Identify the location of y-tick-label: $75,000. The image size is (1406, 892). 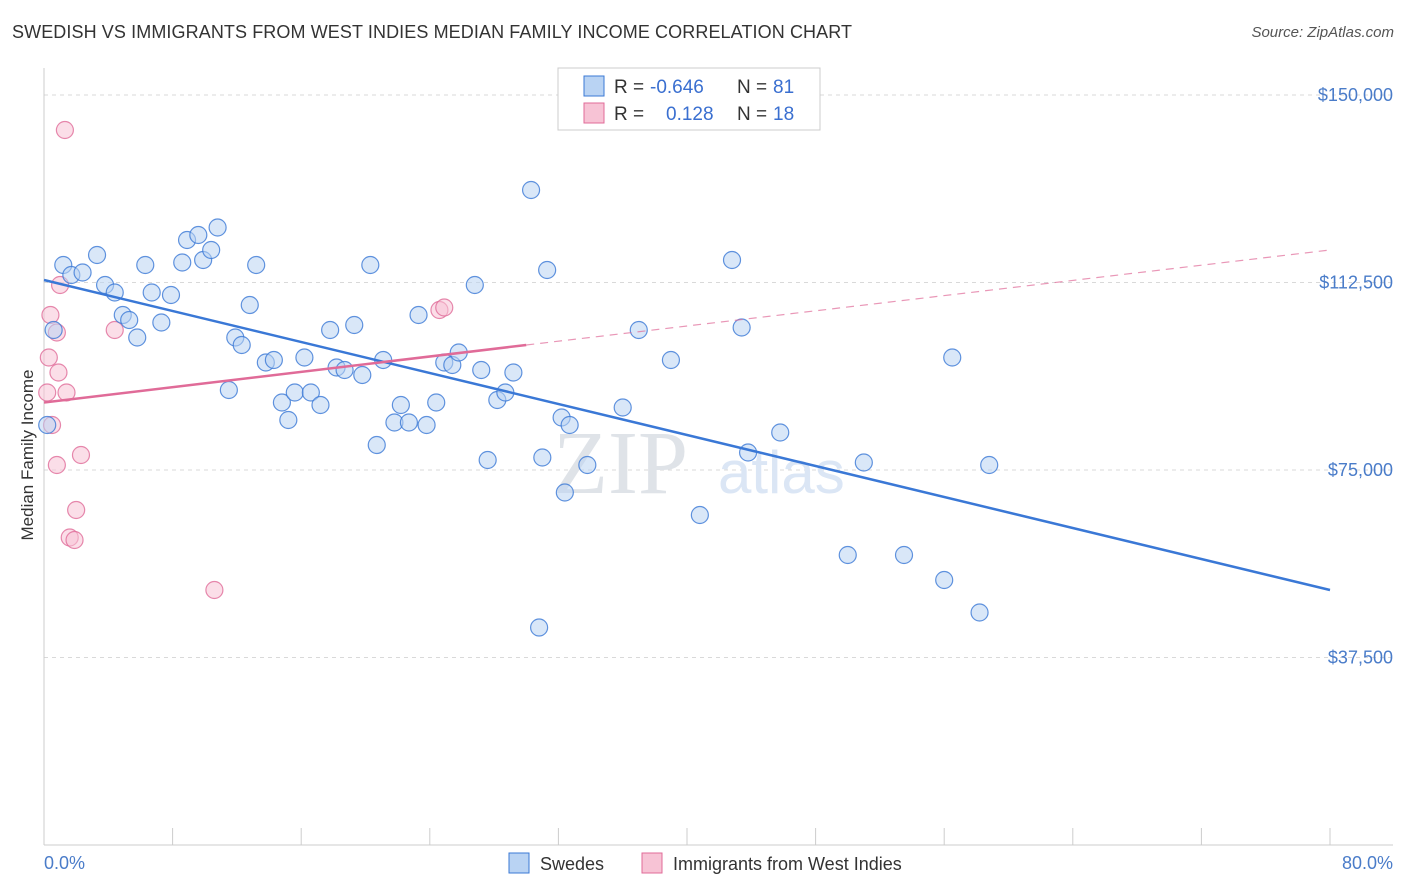
(1360, 470).